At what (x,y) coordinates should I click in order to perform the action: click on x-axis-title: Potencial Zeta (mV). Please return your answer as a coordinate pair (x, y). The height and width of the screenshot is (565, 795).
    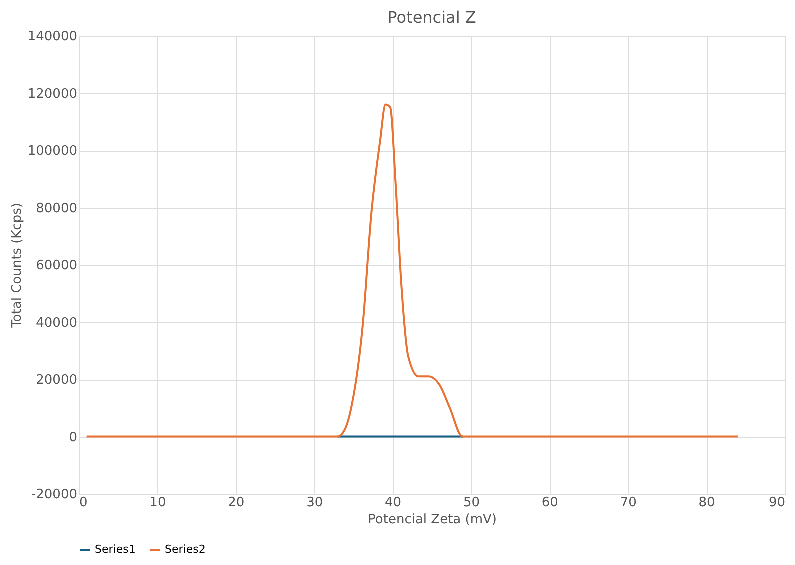
    Looking at the image, I should click on (432, 520).